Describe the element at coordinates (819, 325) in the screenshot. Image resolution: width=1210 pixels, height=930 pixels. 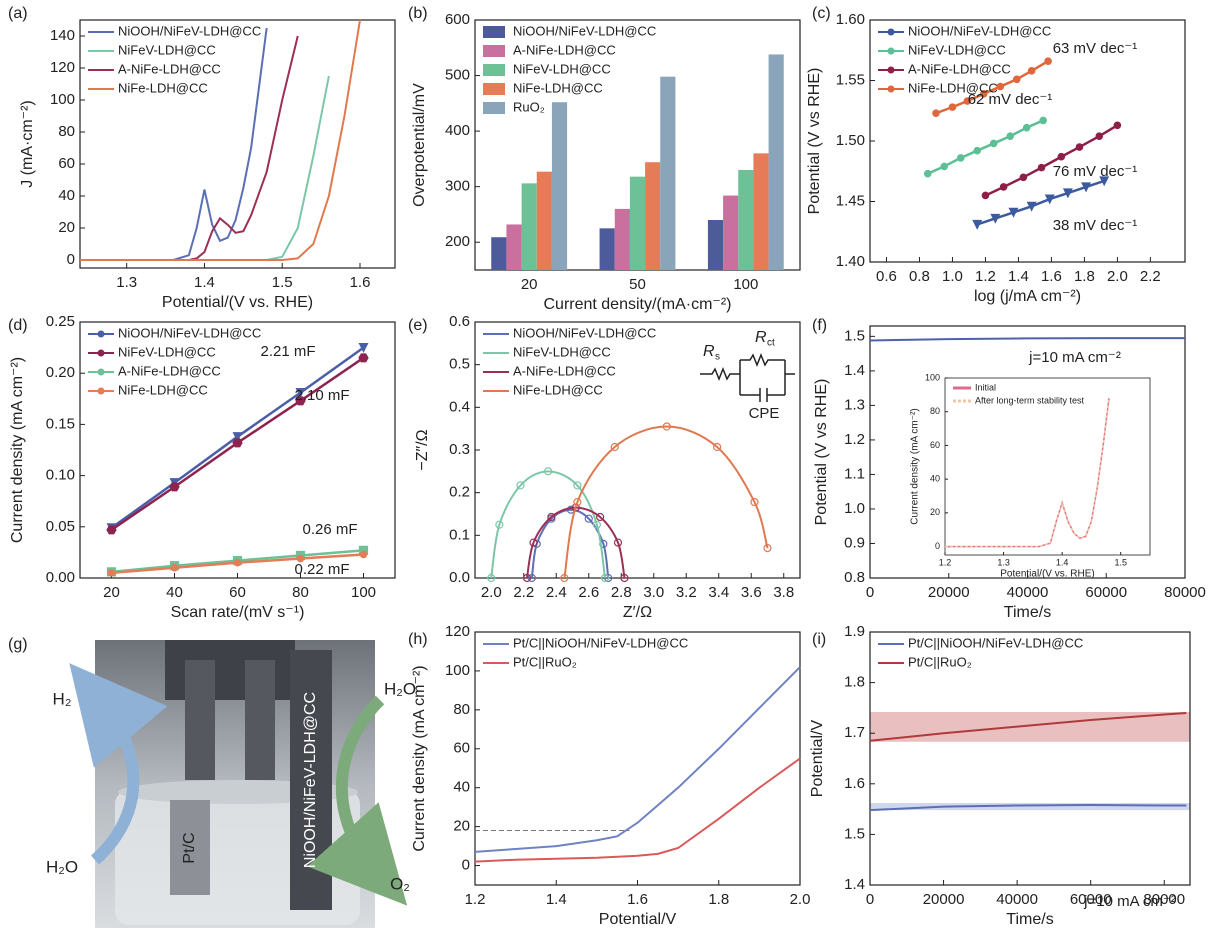
I see `panel-label: (f)` at that location.